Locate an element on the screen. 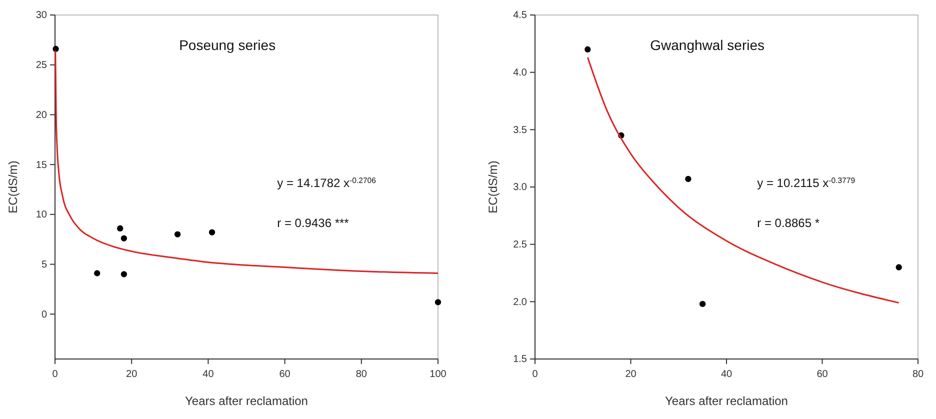  y-tick-label: 3.5 is located at coordinates (520, 130).